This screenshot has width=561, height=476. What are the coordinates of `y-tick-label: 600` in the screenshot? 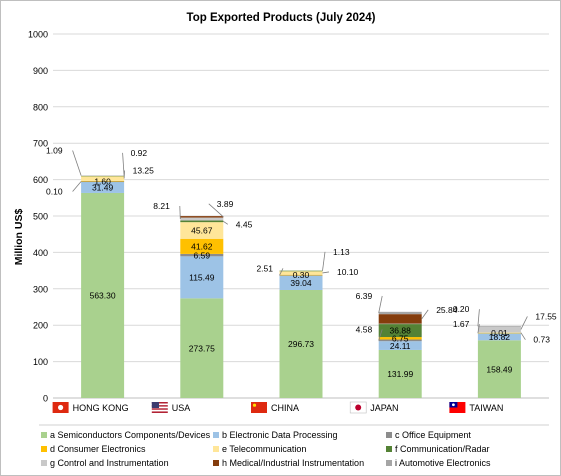 It's located at (40, 180).